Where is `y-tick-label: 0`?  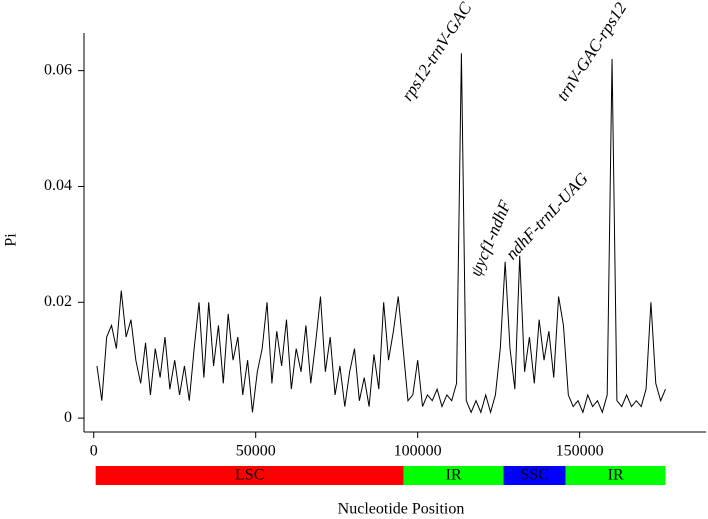 y-tick-label: 0 is located at coordinates (68, 417).